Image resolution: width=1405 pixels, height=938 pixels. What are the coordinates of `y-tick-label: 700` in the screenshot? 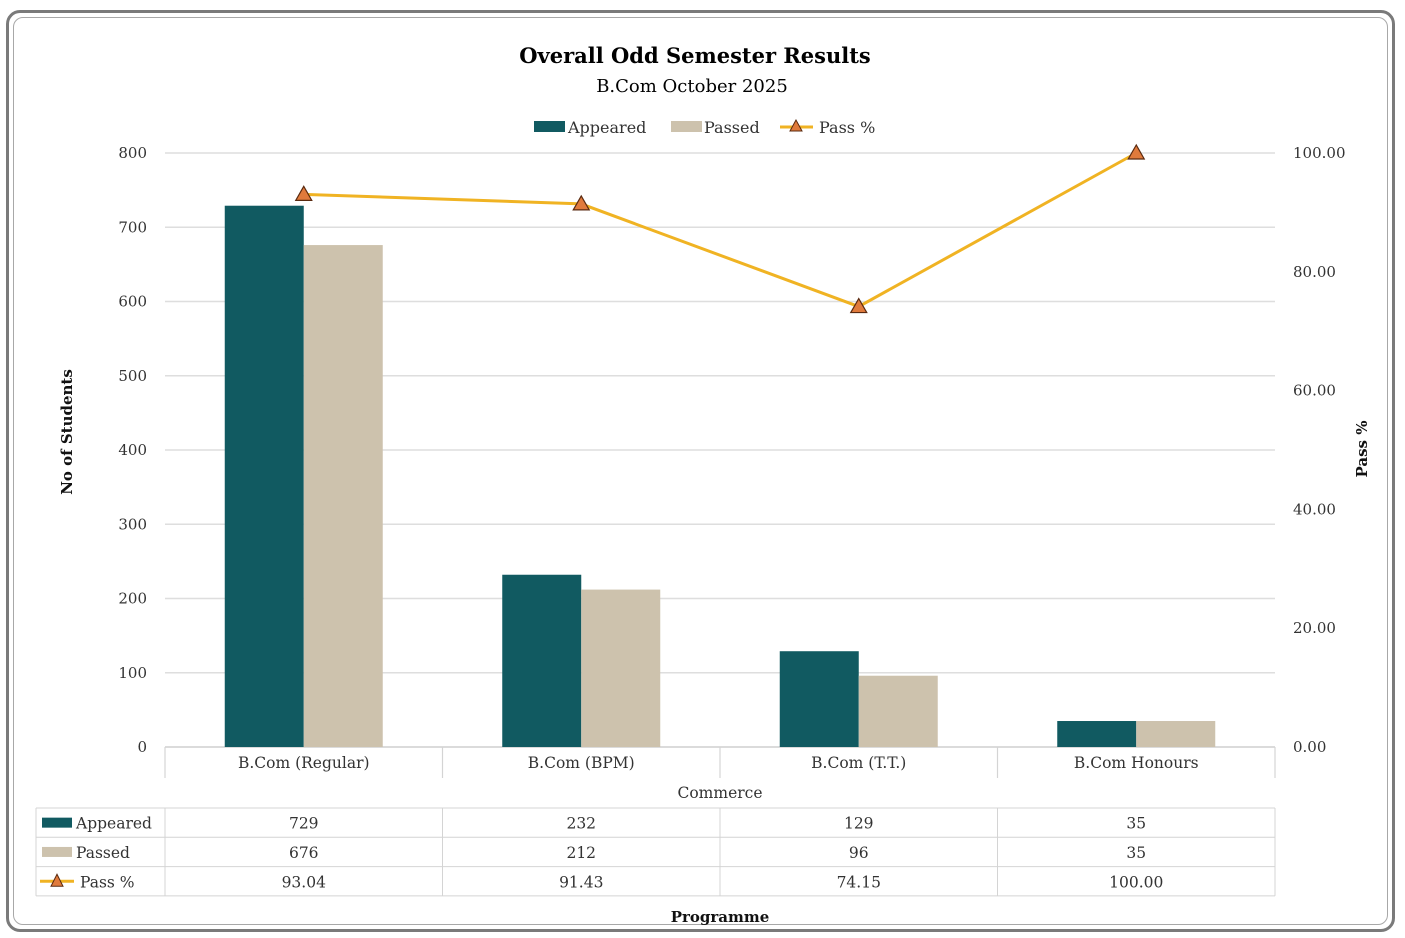 It's located at (132, 227).